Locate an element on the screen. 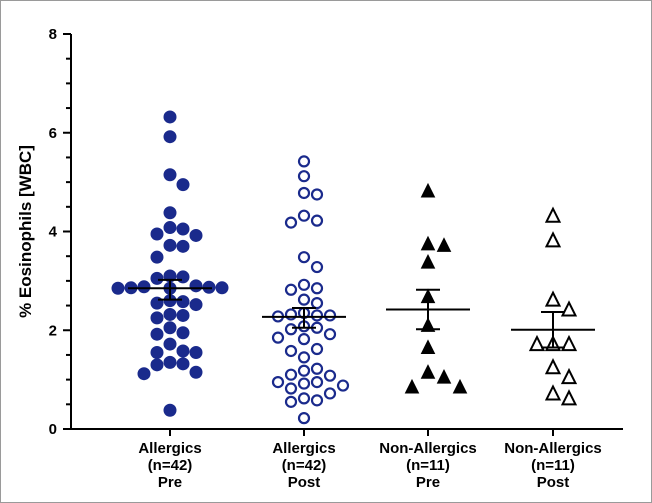 The height and width of the screenshot is (503, 652). category-label: (n=11) is located at coordinates (553, 465).